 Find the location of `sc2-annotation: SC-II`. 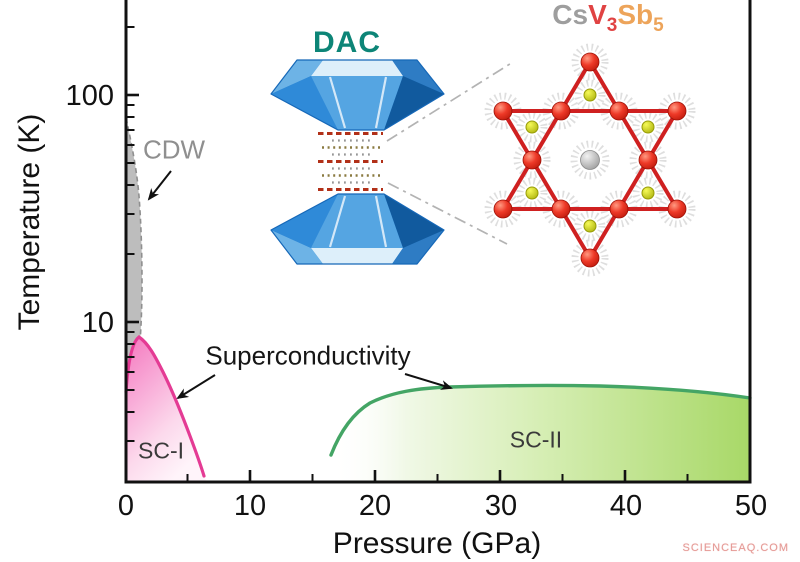

sc2-annotation: SC-II is located at coordinates (536, 439).